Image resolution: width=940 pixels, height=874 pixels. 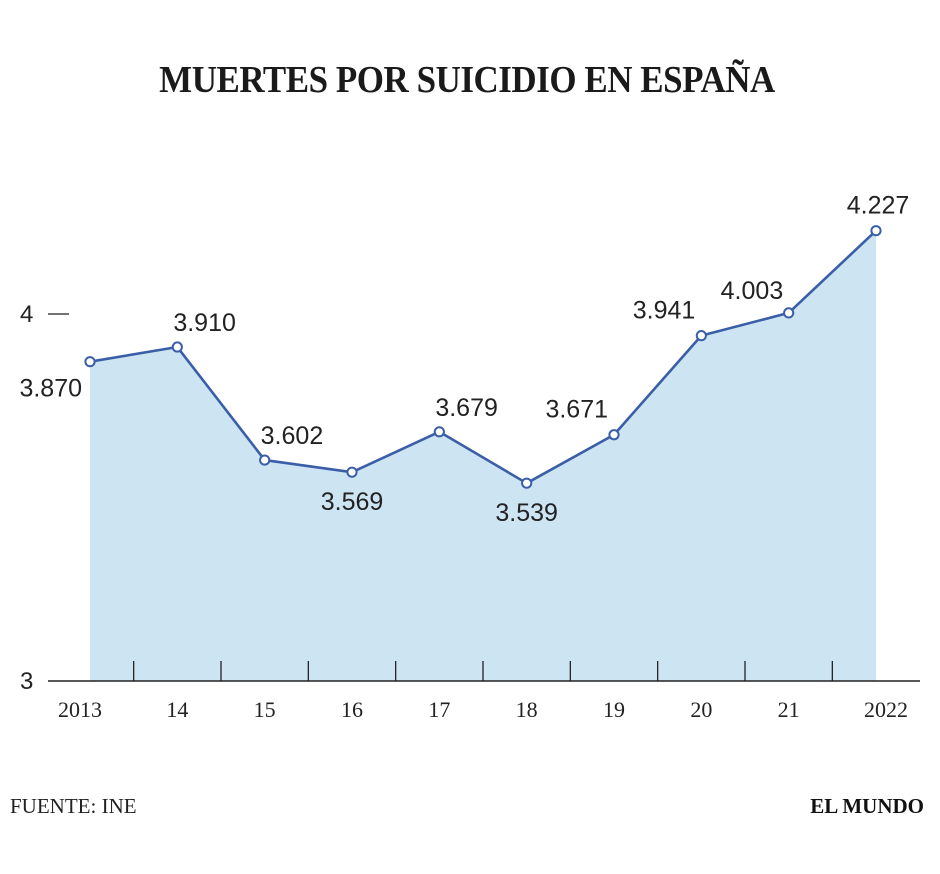 I want to click on x-tick-label: 15, so click(x=265, y=709).